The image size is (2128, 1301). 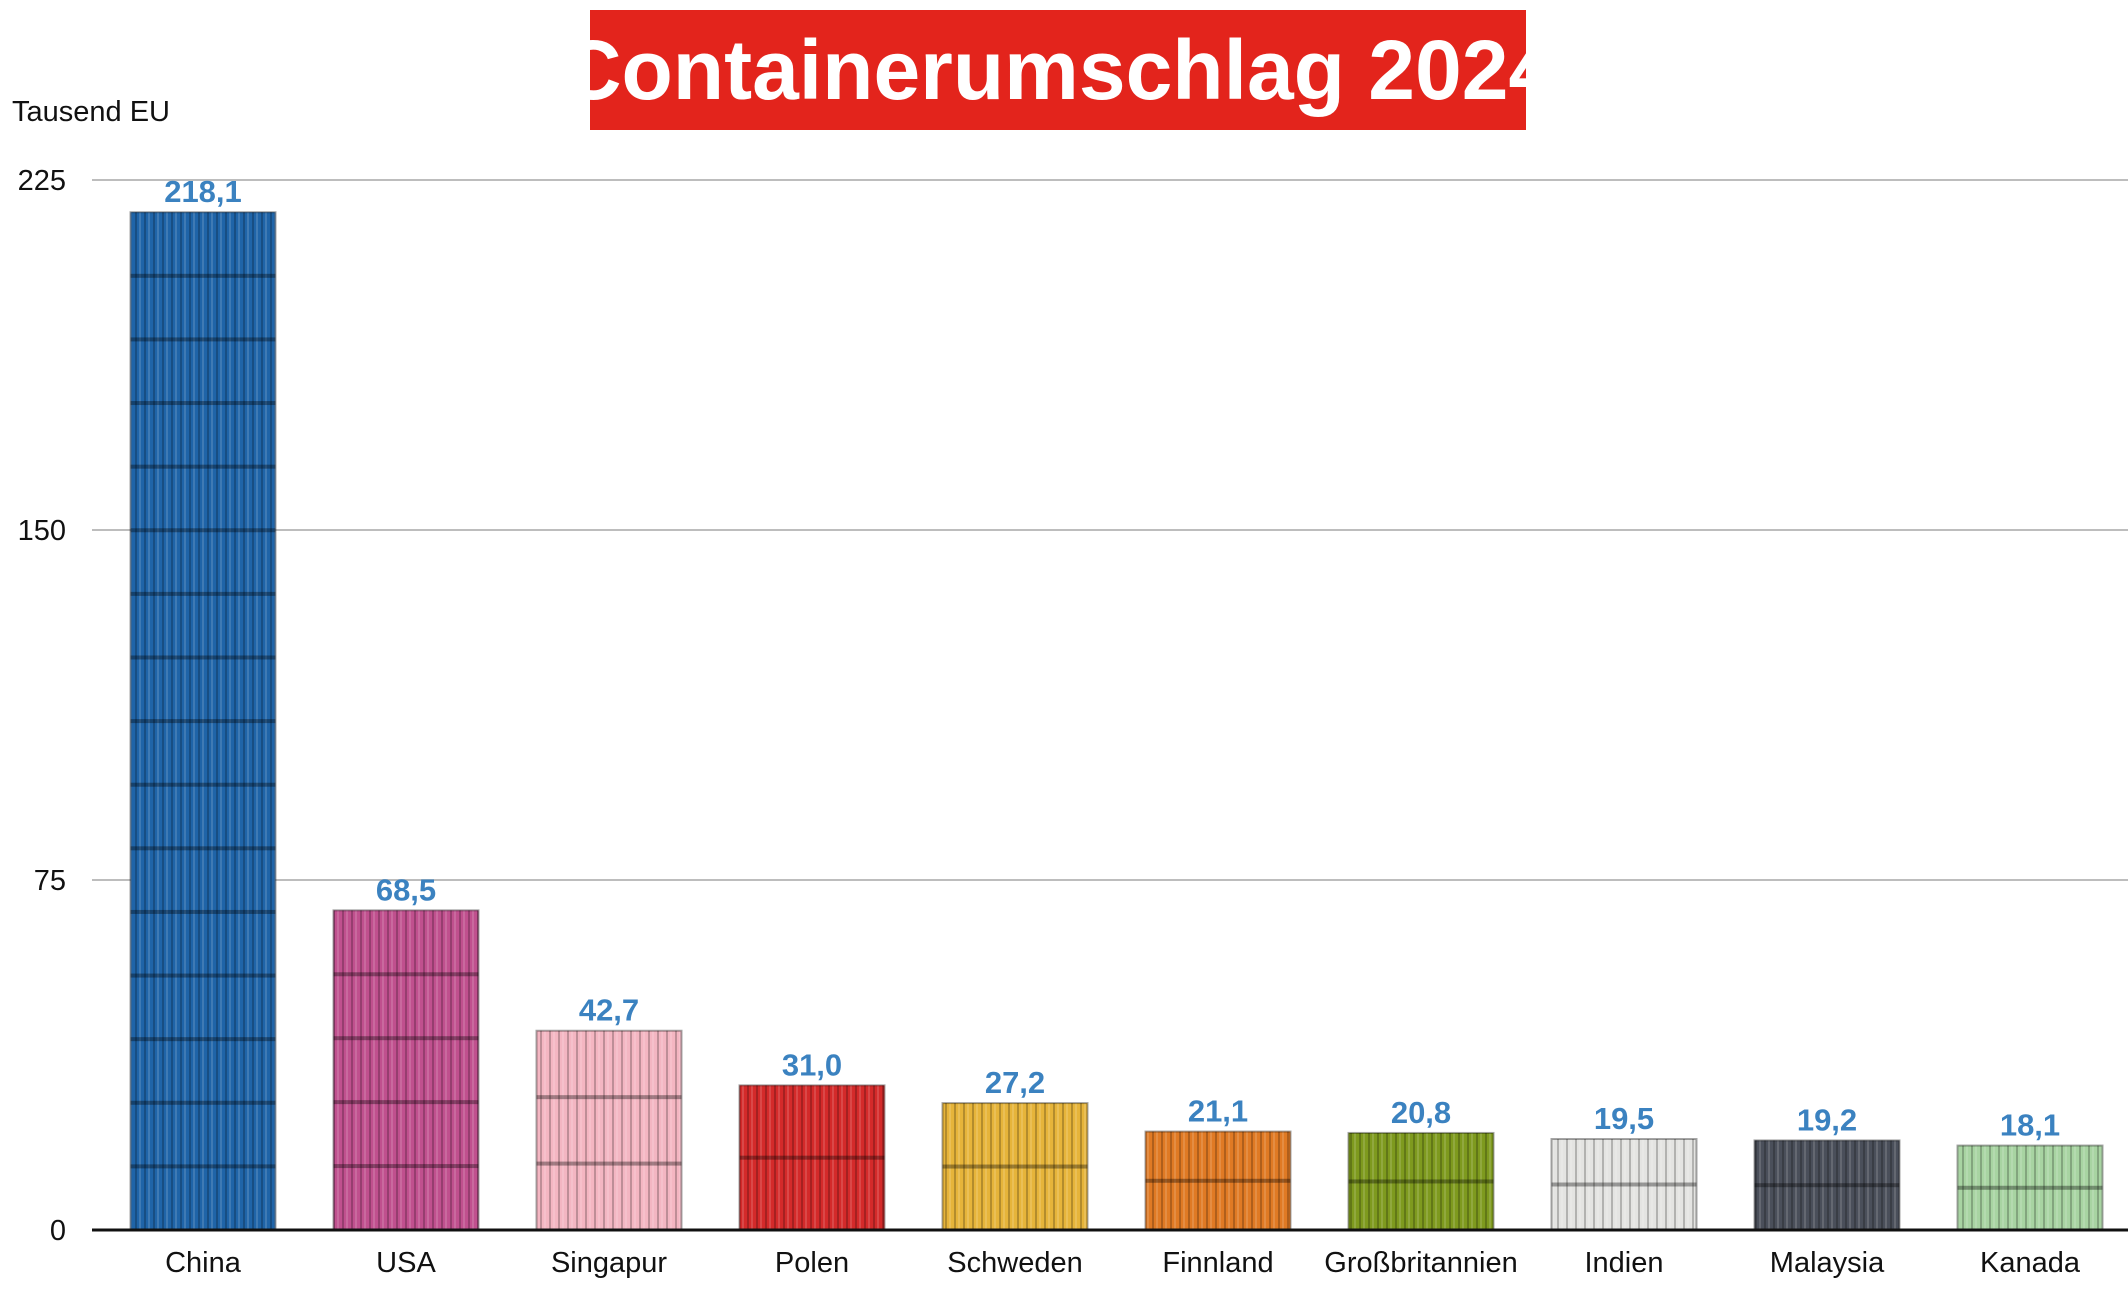 What do you see at coordinates (406, 1263) in the screenshot?
I see `category-label-usa: USA` at bounding box center [406, 1263].